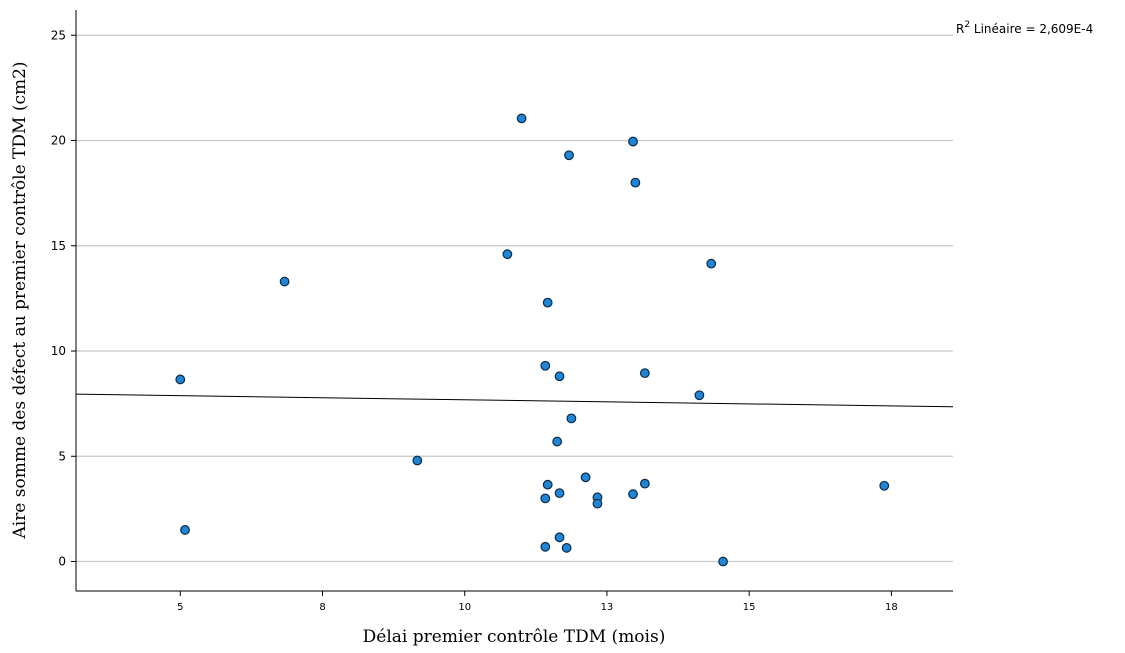 The height and width of the screenshot is (653, 1125). Describe the element at coordinates (891, 607) in the screenshot. I see `x-tick-label: 18` at that location.